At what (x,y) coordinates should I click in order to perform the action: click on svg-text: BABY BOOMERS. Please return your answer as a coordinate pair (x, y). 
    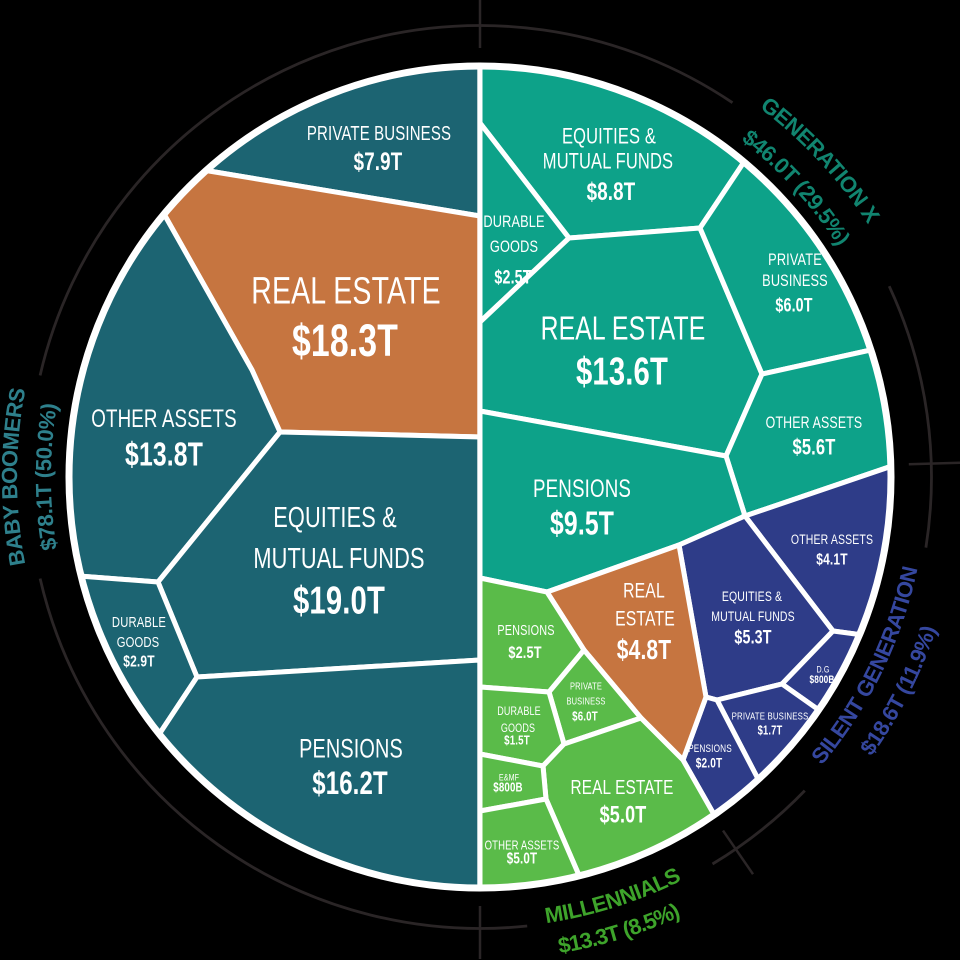
    Looking at the image, I should click on (15, 477).